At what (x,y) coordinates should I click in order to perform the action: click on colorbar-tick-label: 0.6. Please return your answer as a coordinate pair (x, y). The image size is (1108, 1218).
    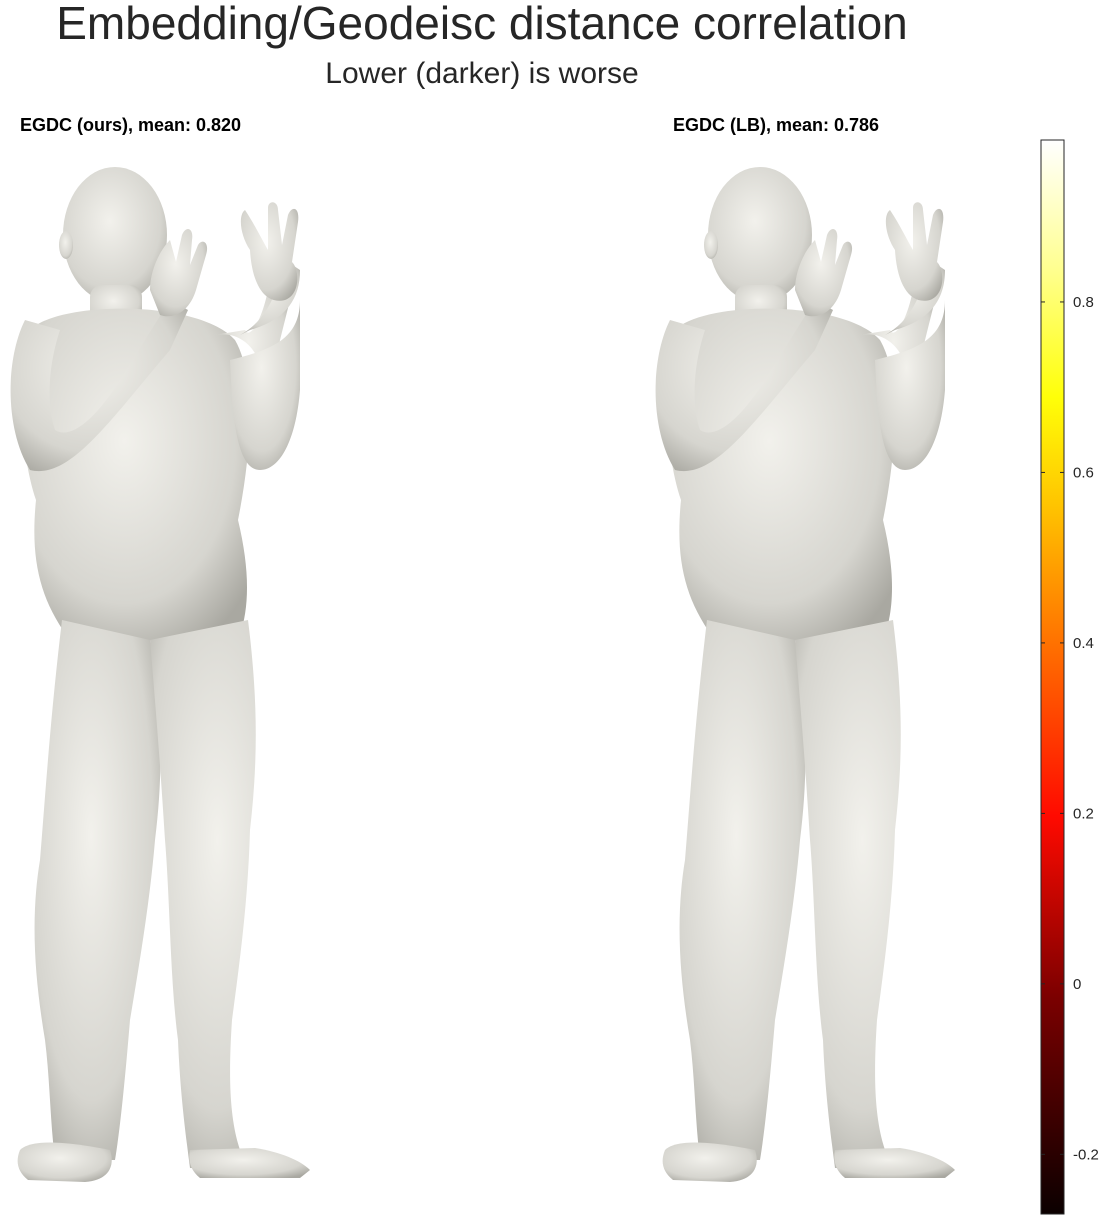
    Looking at the image, I should click on (1083, 472).